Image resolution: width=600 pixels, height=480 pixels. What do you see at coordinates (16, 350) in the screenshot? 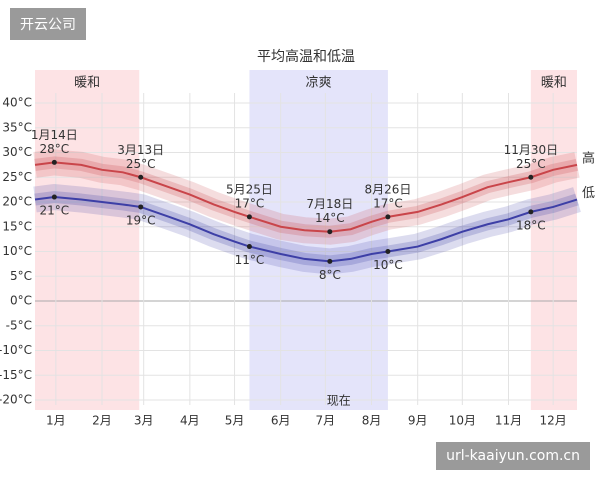
I see `y-tick-label: -10°C` at bounding box center [16, 350].